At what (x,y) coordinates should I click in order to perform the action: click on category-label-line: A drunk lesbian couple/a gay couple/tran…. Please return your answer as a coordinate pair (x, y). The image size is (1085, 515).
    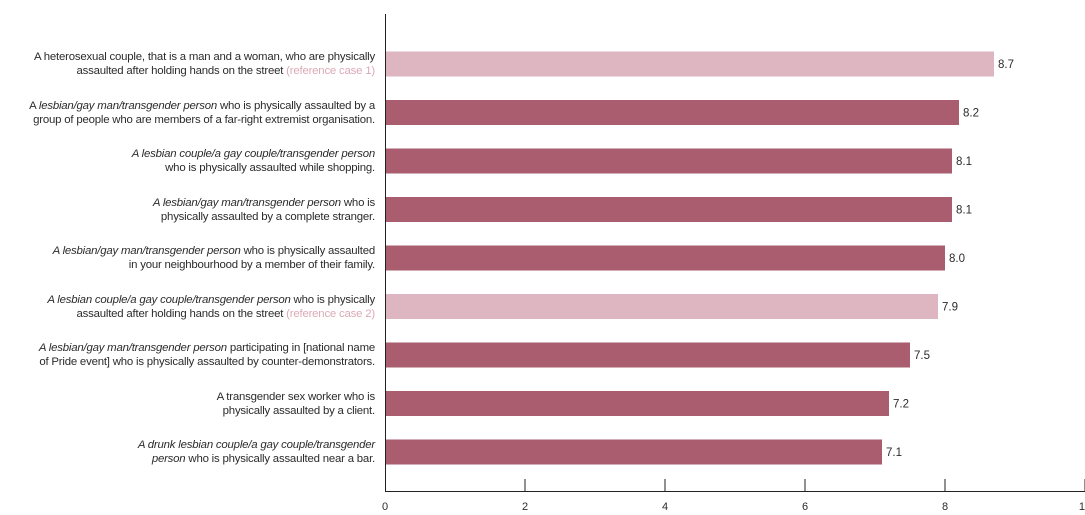
    Looking at the image, I should click on (190, 445).